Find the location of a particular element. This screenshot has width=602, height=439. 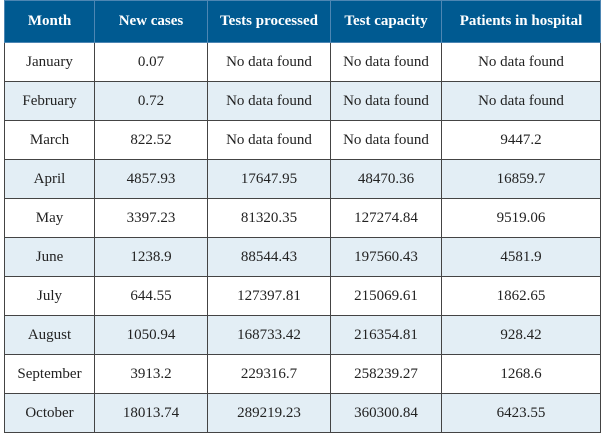

cell-month: January is located at coordinates (49, 62).